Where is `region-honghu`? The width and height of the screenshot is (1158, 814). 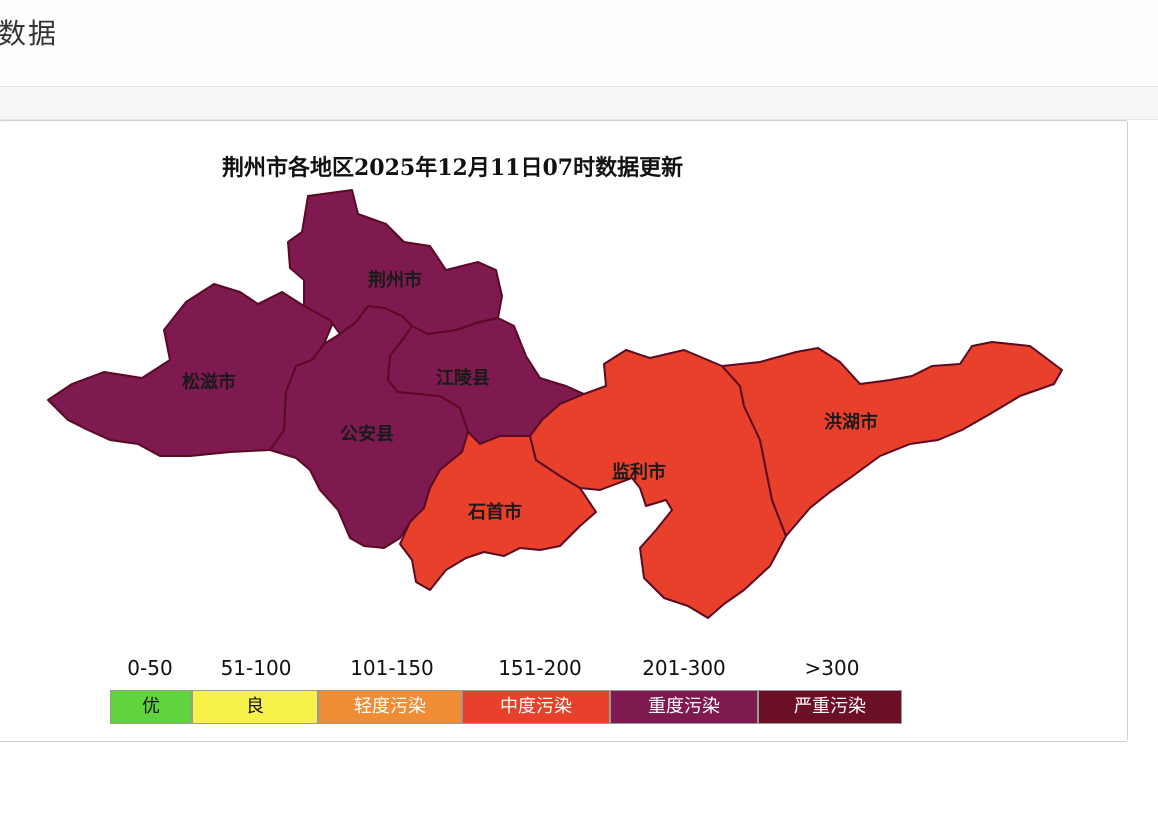
region-honghu is located at coordinates (892, 439).